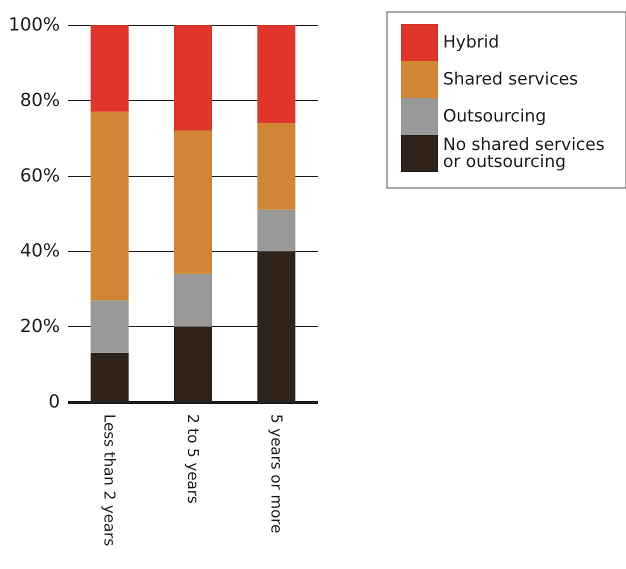 This screenshot has width=626, height=569. Describe the element at coordinates (40, 327) in the screenshot. I see `y-tick-label: 20%` at that location.